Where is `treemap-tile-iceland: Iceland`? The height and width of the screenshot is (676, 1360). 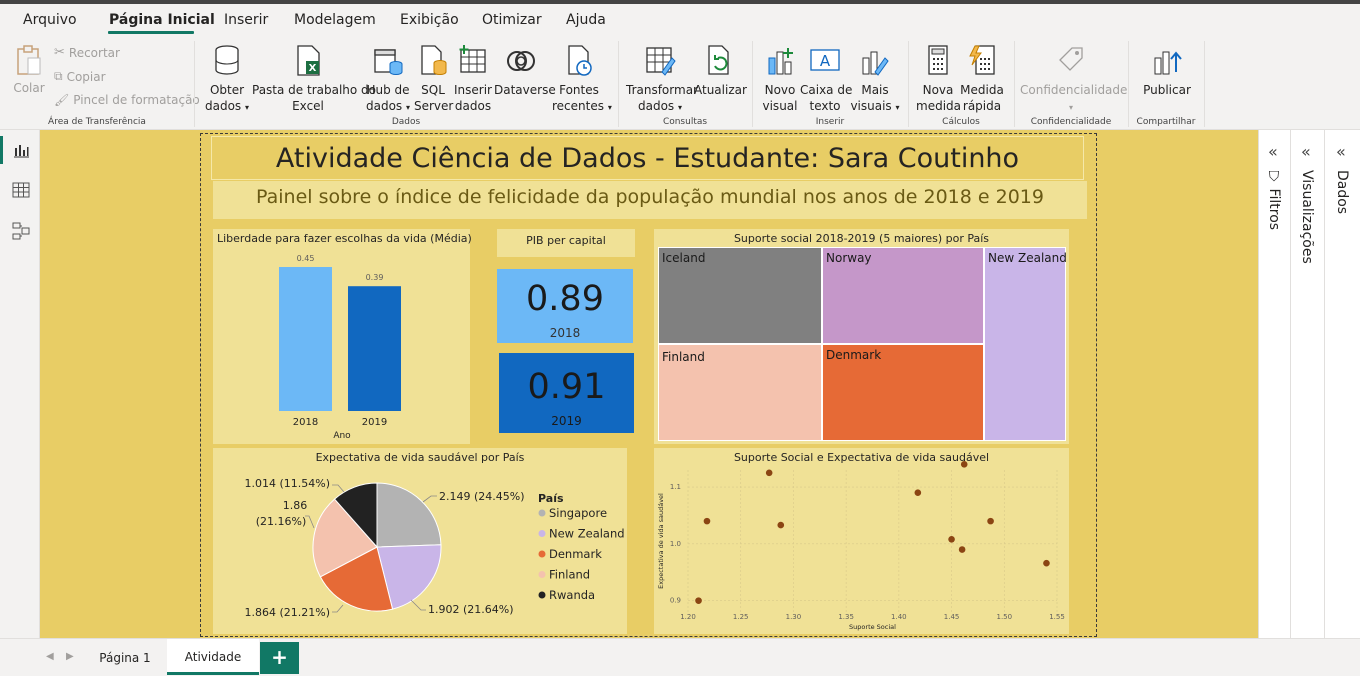
treemap-tile-iceland: Iceland is located at coordinates (740, 295).